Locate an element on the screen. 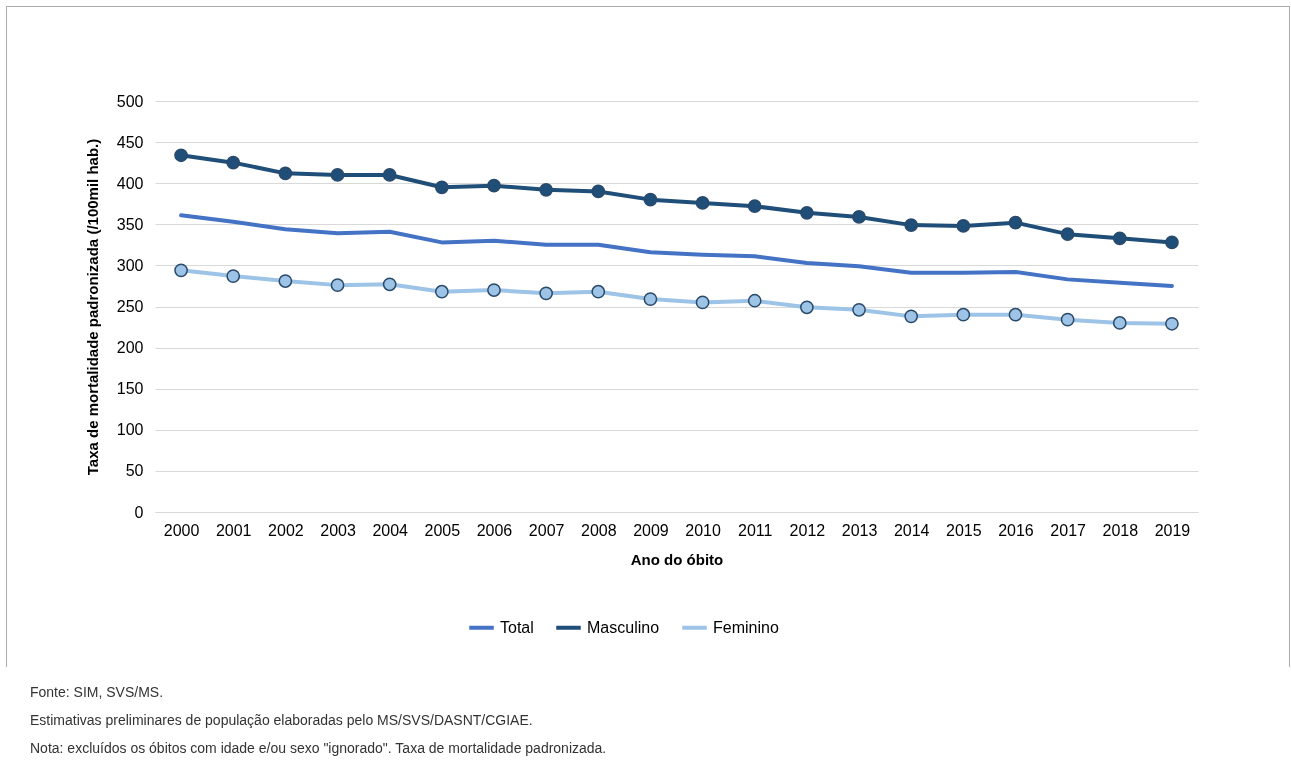 The width and height of the screenshot is (1291, 762). y-tick-label: 0 is located at coordinates (139, 512).